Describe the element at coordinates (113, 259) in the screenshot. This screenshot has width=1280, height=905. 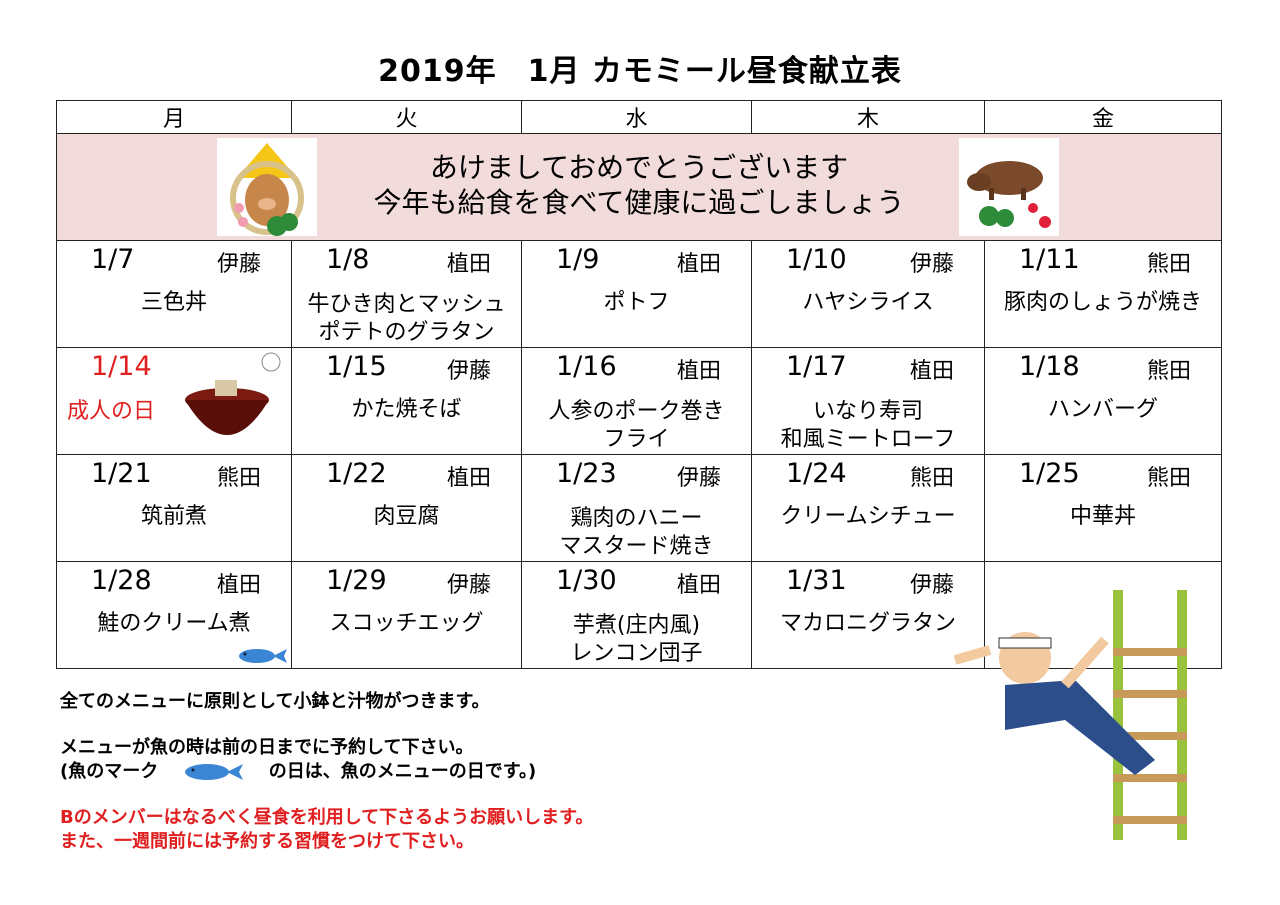
I see `date: 1/7` at that location.